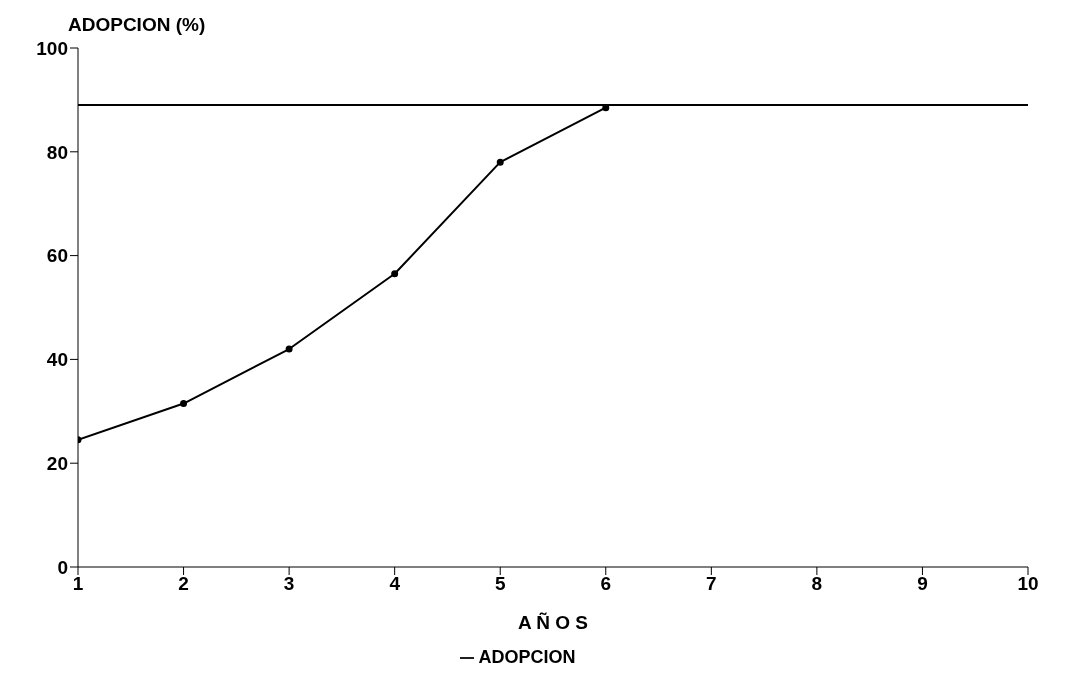  Describe the element at coordinates (52, 48) in the screenshot. I see `y-tick-label: 100` at that location.